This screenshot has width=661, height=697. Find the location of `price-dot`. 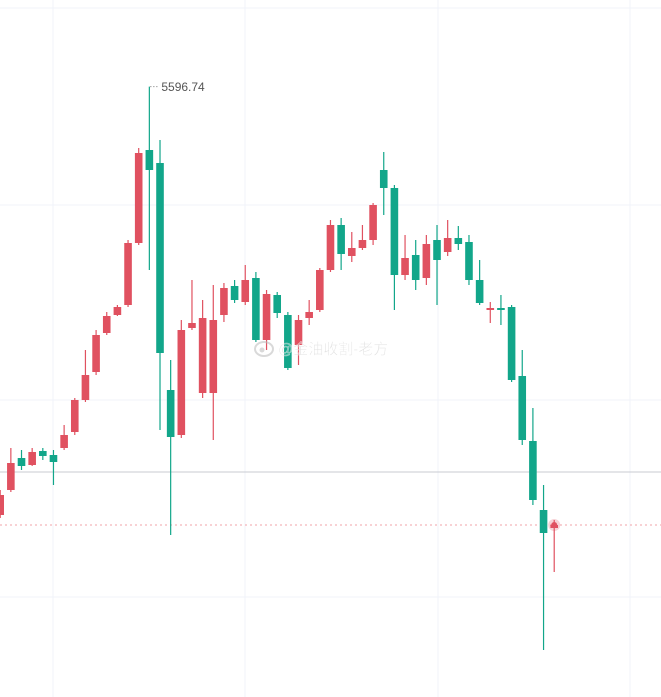

price-dot is located at coordinates (554, 525).